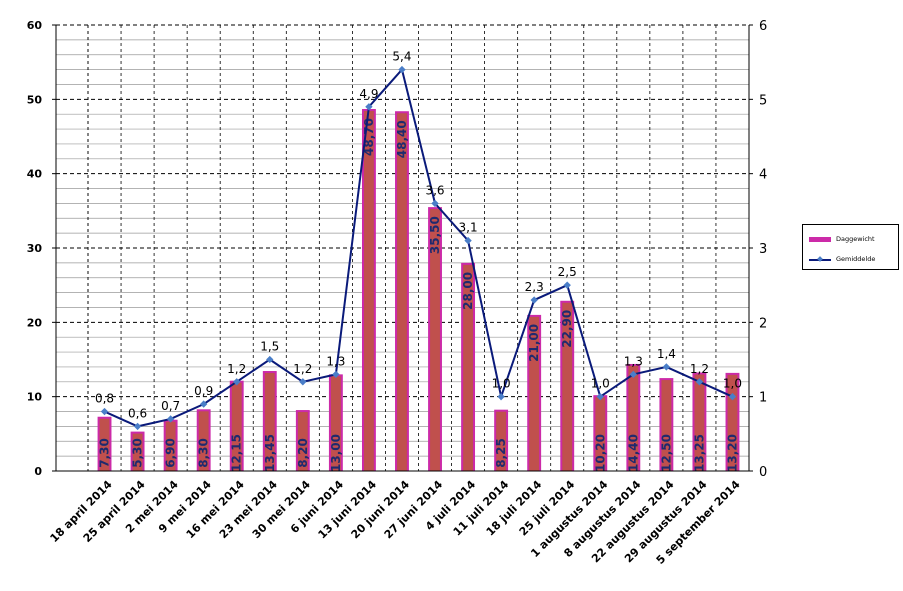 Image resolution: width=903 pixels, height=591 pixels. I want to click on bar-label: 8,25, so click(501, 453).